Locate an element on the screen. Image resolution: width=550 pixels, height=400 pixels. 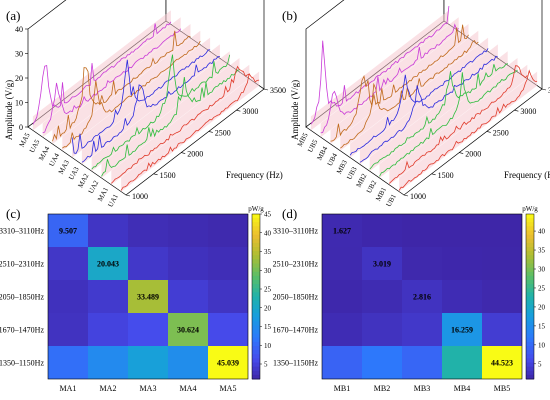
x-category-label: MA4 is located at coordinates (188, 388).